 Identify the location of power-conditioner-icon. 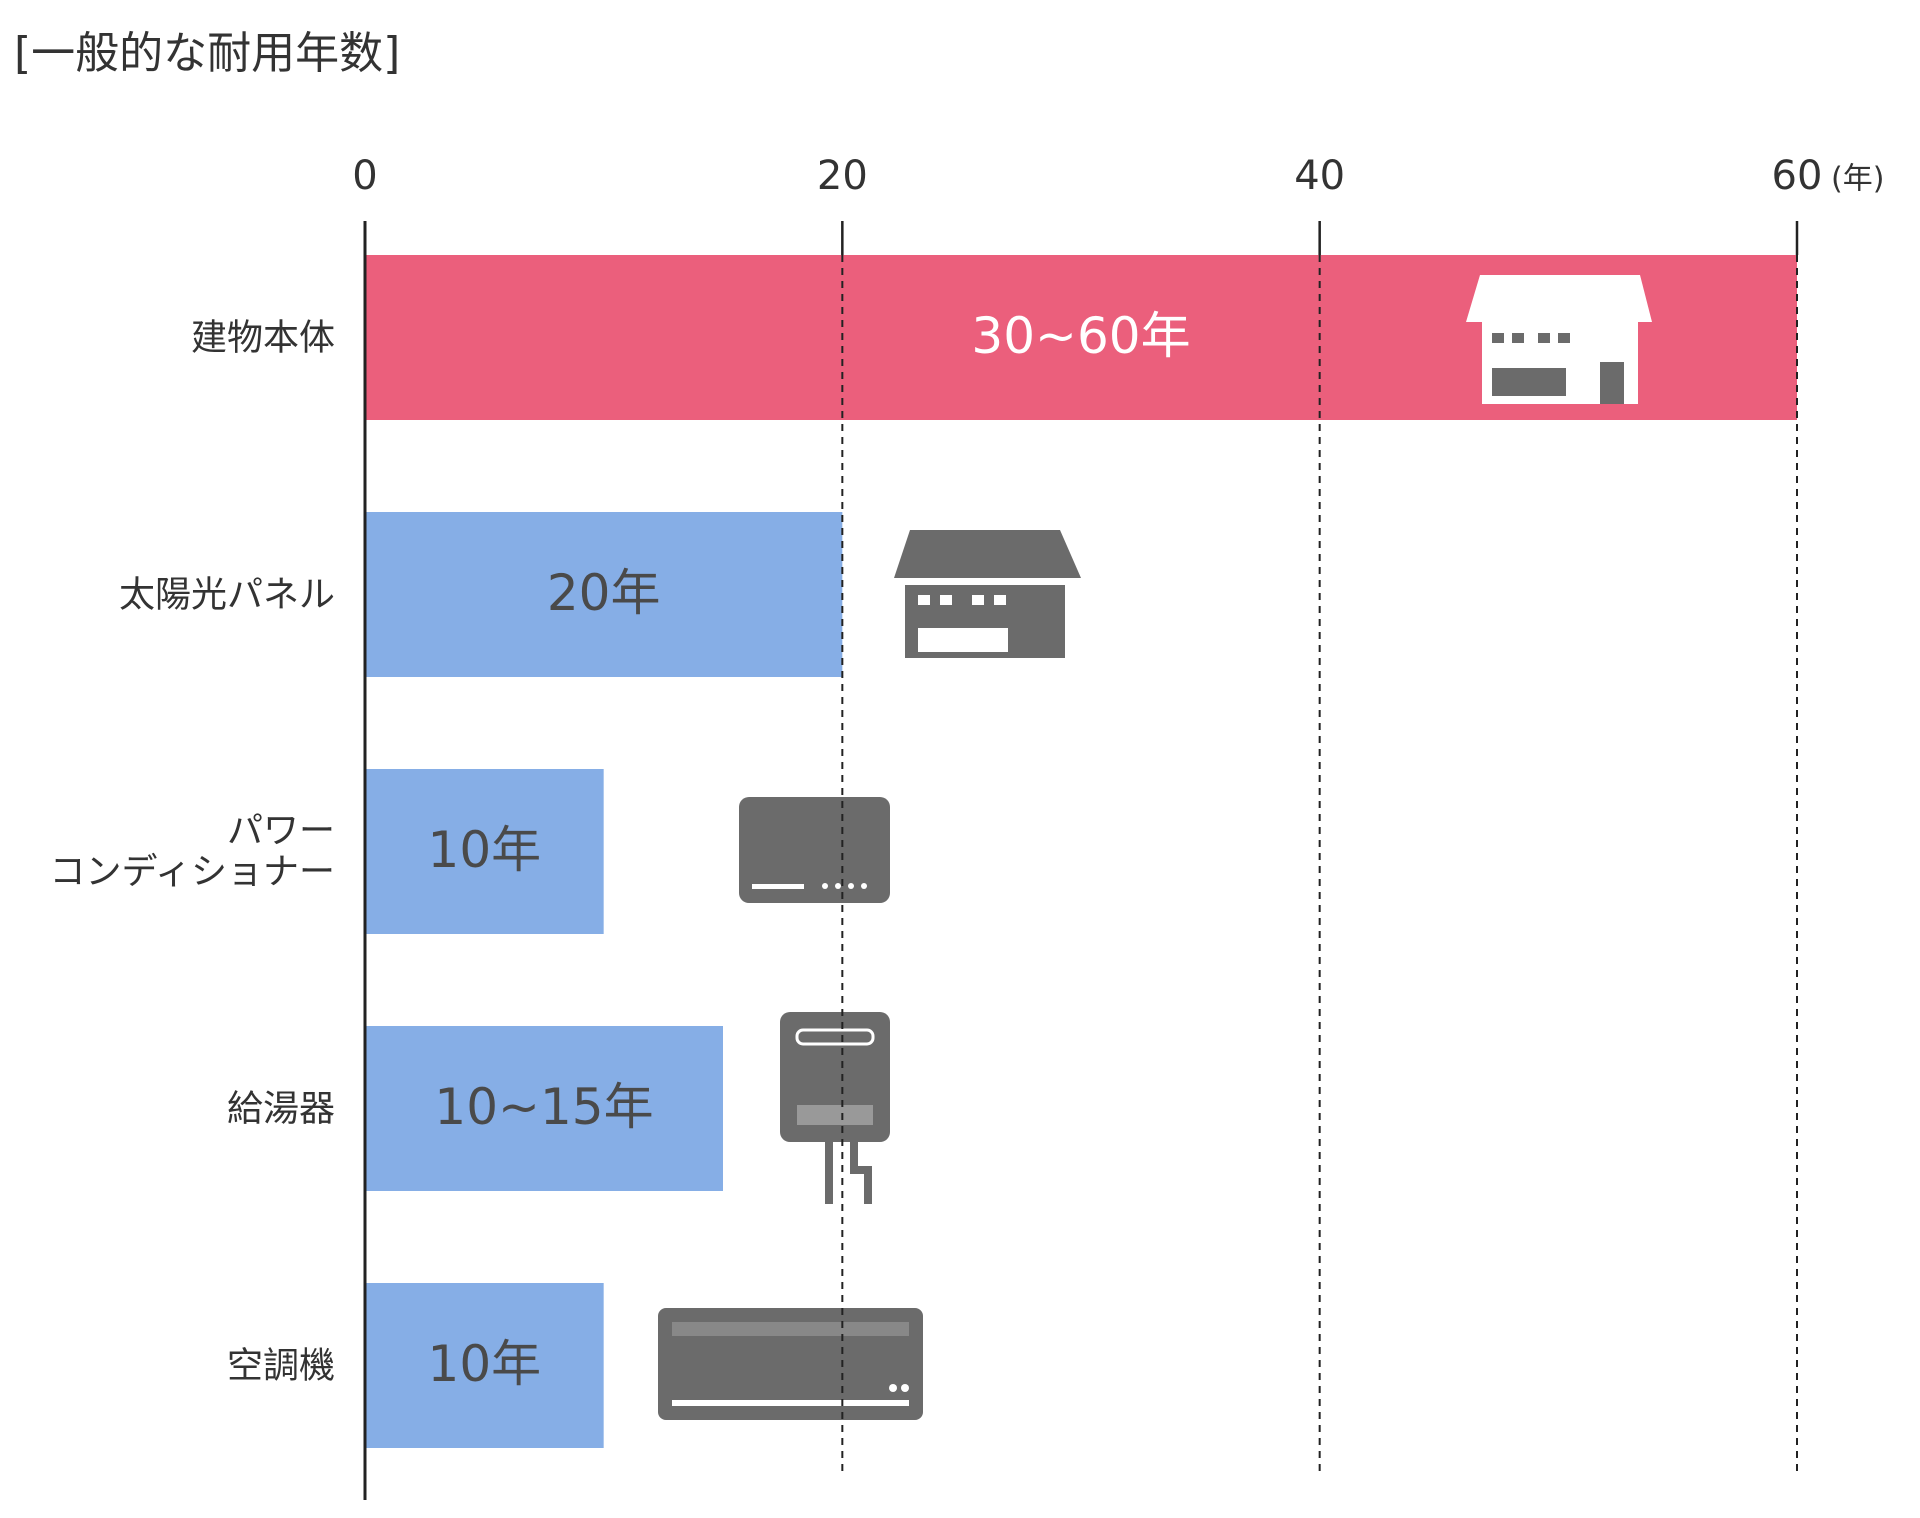
(814, 850).